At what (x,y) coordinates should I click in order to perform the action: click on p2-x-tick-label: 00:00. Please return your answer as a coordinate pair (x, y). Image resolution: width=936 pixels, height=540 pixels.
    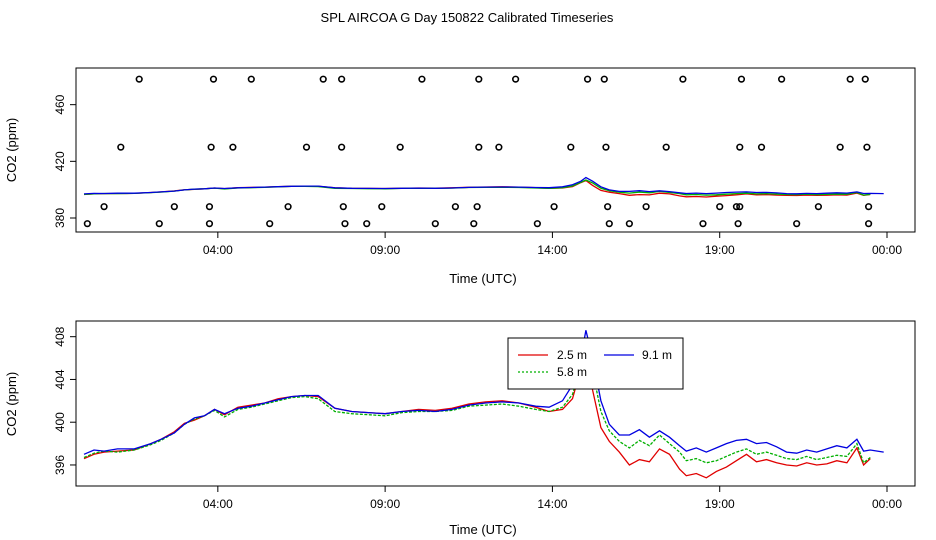
    Looking at the image, I should click on (887, 504).